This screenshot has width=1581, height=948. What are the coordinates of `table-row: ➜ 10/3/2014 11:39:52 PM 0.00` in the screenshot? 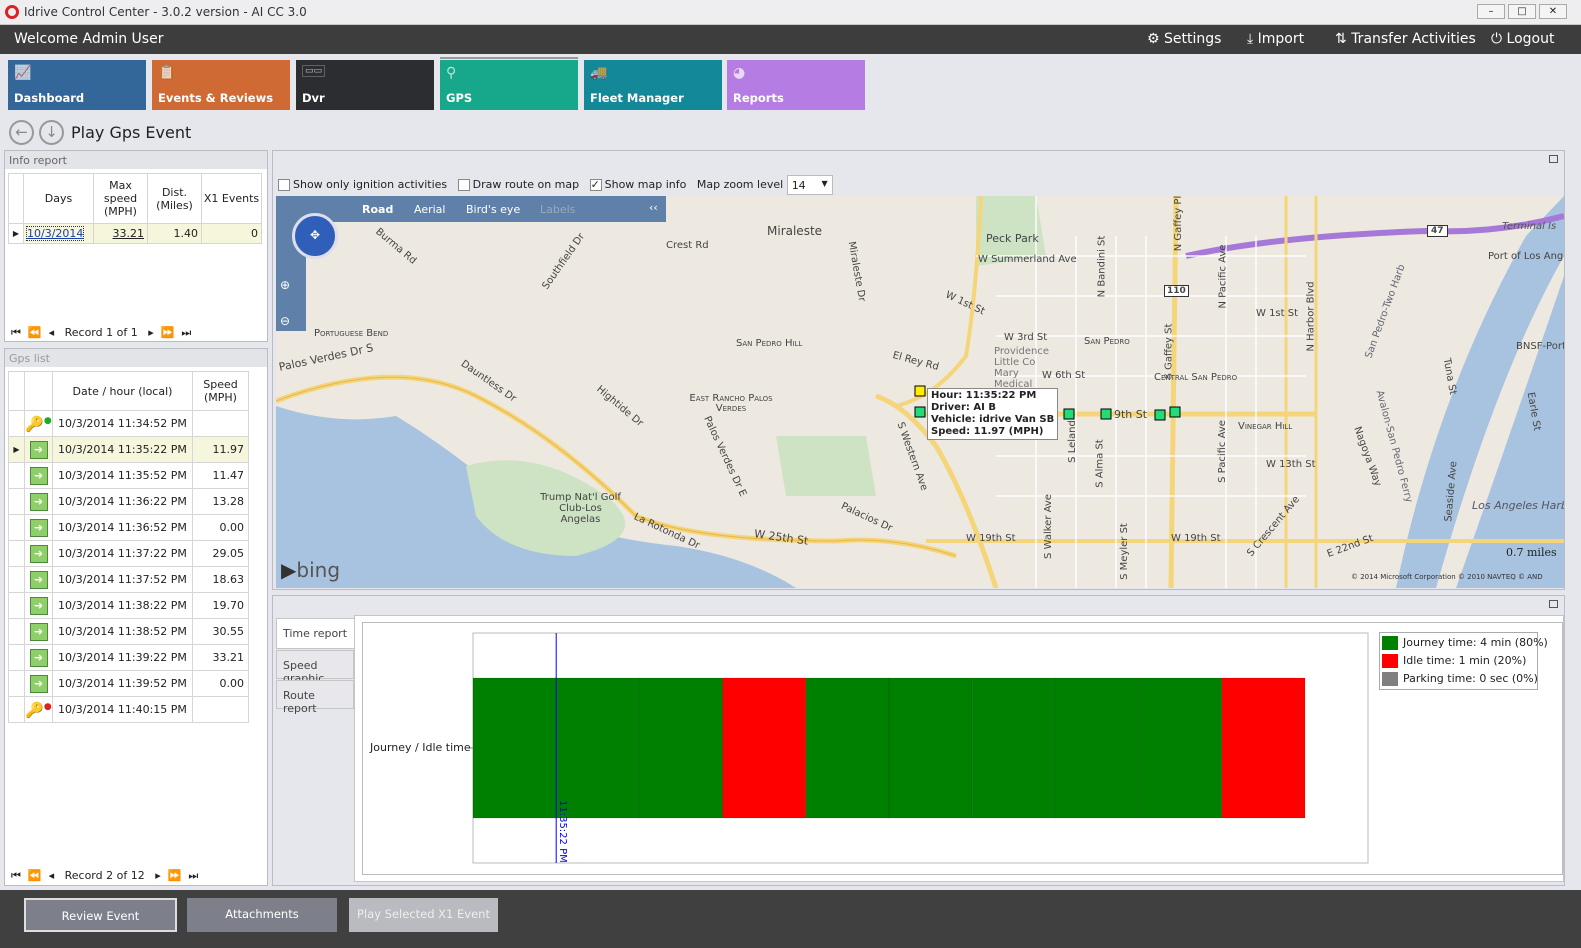 It's located at (128, 683).